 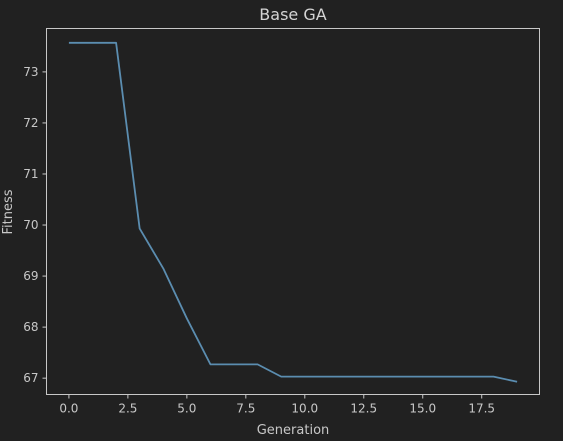 I want to click on x-axis-label: Generation, so click(x=293, y=430).